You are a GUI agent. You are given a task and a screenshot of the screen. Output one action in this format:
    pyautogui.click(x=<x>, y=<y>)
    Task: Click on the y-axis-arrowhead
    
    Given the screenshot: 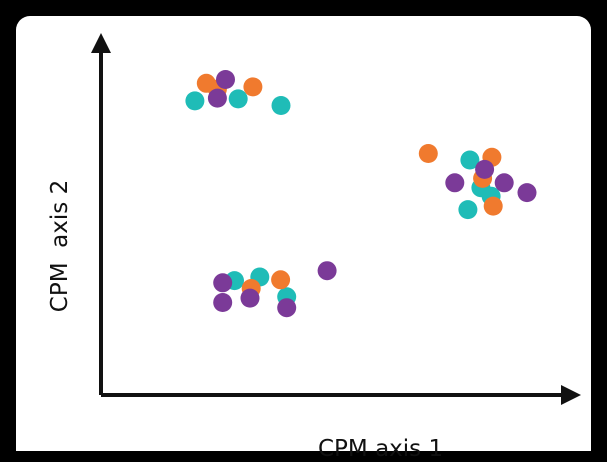 What is the action you would take?
    pyautogui.click(x=101, y=43)
    